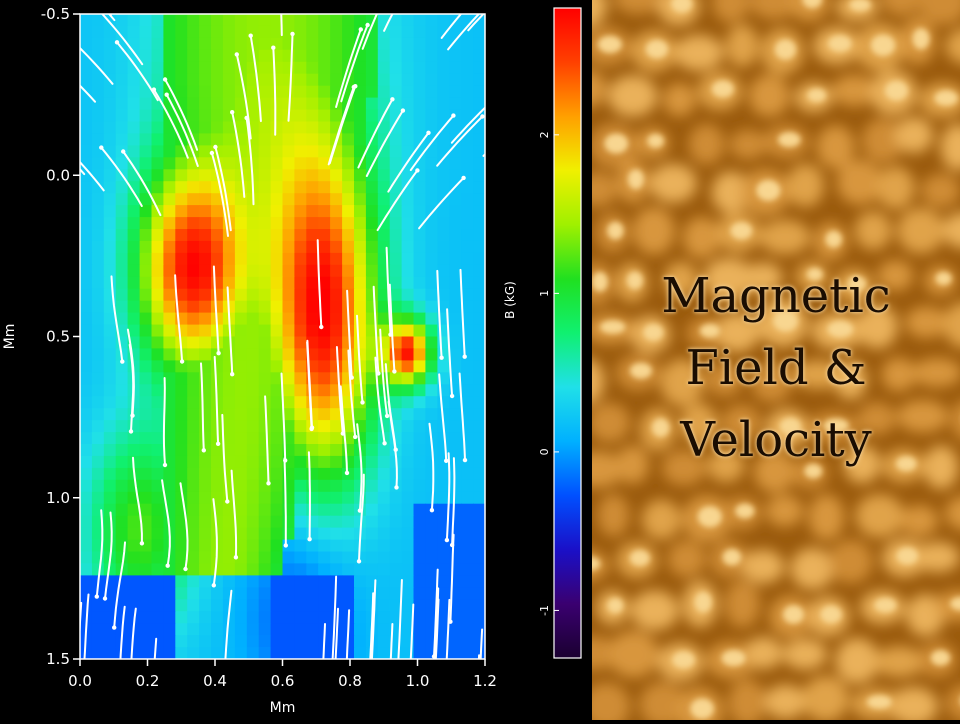  Describe the element at coordinates (58, 175) in the screenshot. I see `y-tick-label: 0.0` at that location.